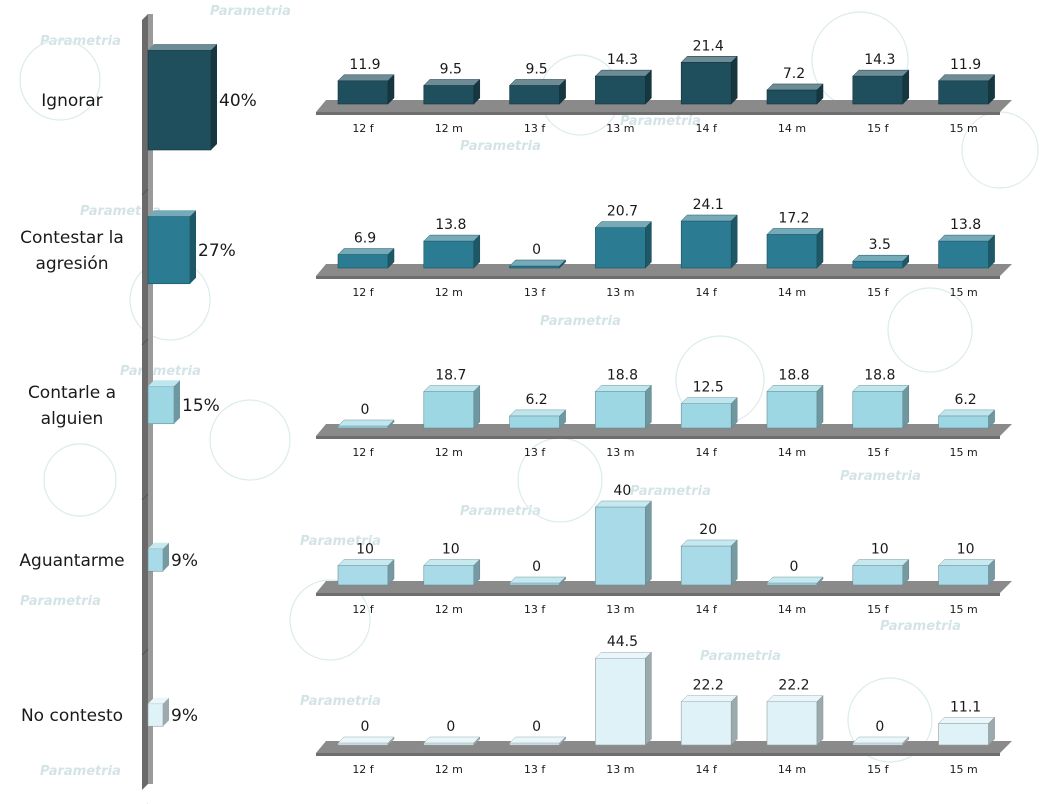 Image resolution: width=1042 pixels, height=804 pixels. Describe the element at coordinates (879, 60) in the screenshot. I see `data-label: 14.3` at that location.